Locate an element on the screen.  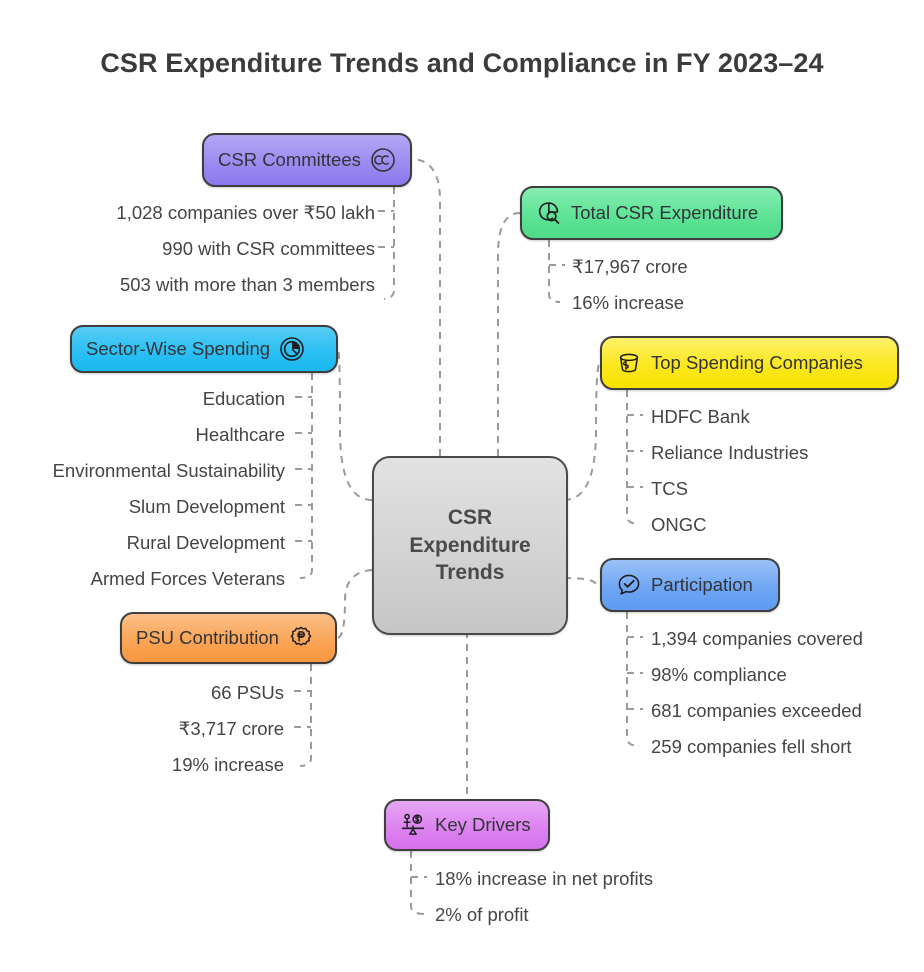
leaf-sector-1: Healthcare is located at coordinates (240, 434).